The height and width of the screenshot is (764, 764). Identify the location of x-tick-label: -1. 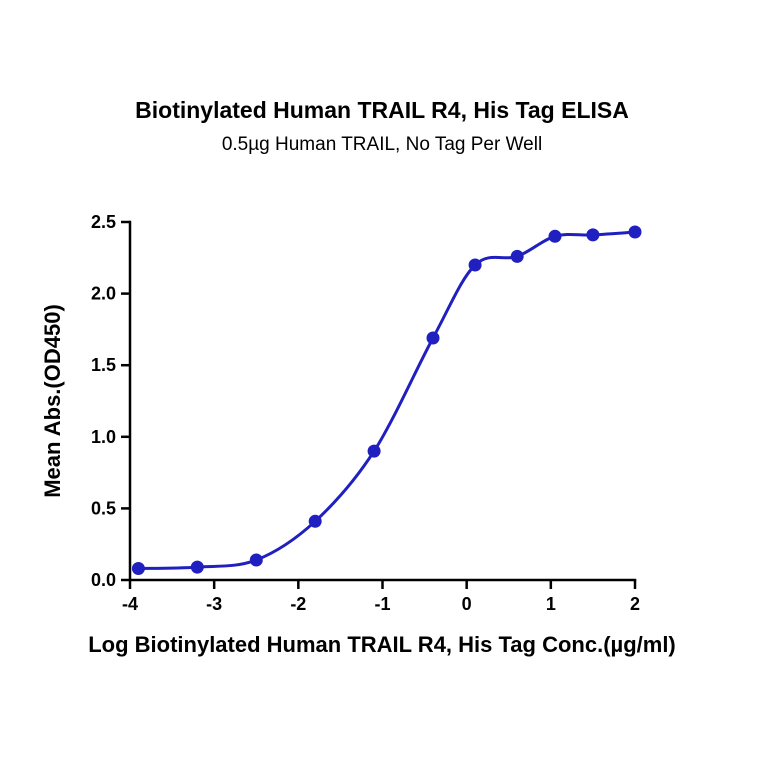
(382, 604).